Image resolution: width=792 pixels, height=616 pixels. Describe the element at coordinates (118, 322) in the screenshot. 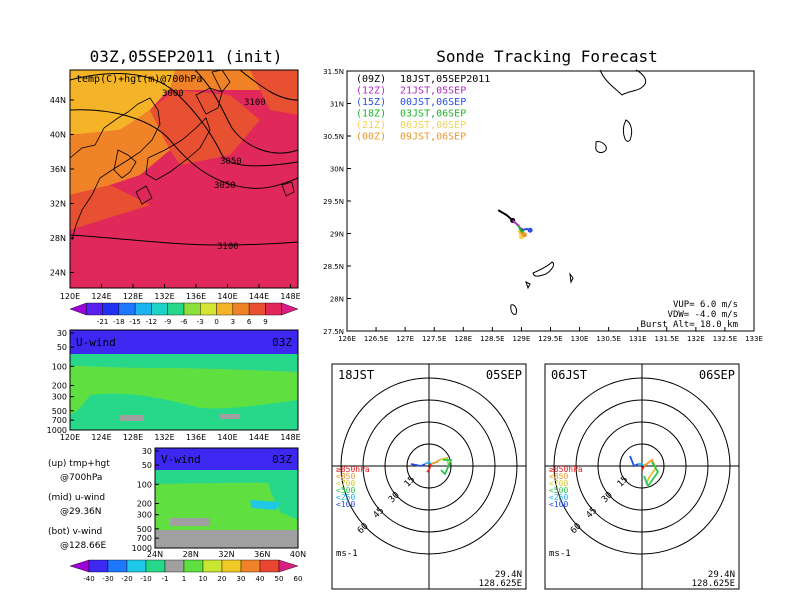

I see `colorbar-label: -18` at that location.